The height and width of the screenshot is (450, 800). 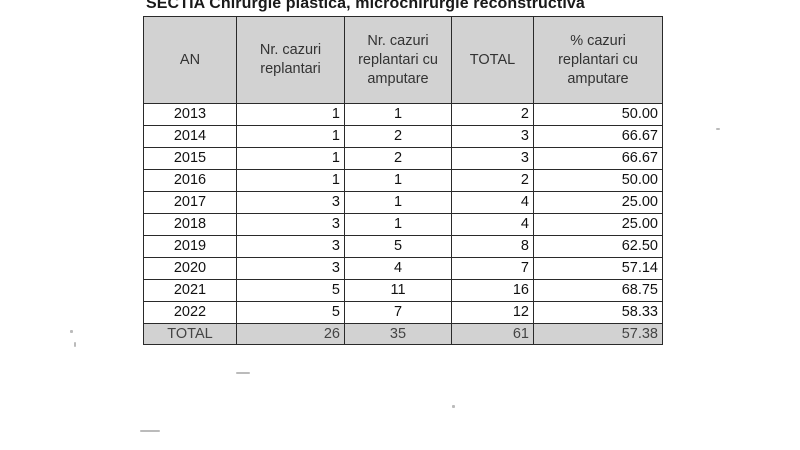 What do you see at coordinates (398, 246) in the screenshot?
I see `cell-amputations: 5` at bounding box center [398, 246].